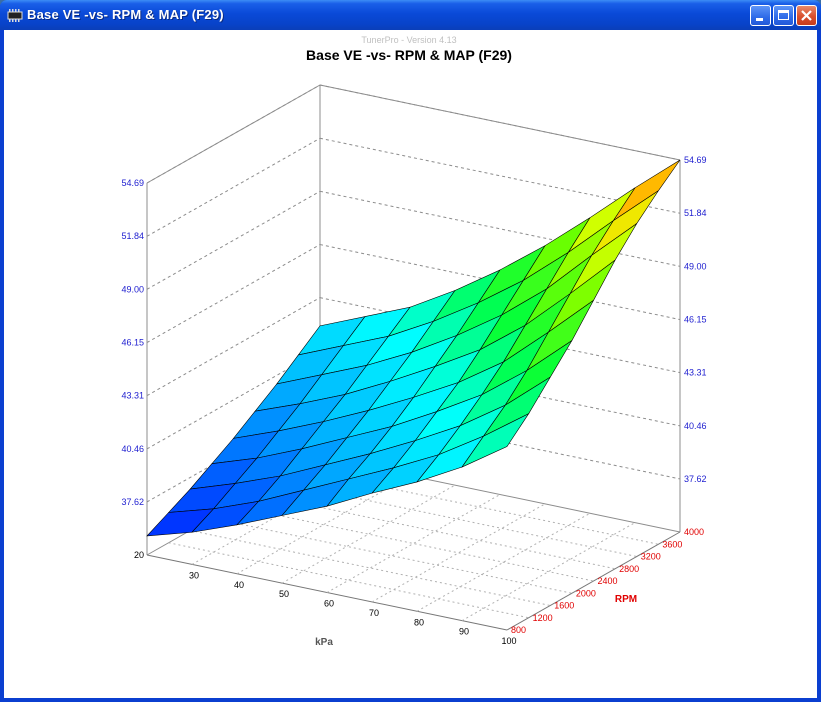  Describe the element at coordinates (132, 343) in the screenshot. I see `z-tick-label-left: 46.15` at that location.